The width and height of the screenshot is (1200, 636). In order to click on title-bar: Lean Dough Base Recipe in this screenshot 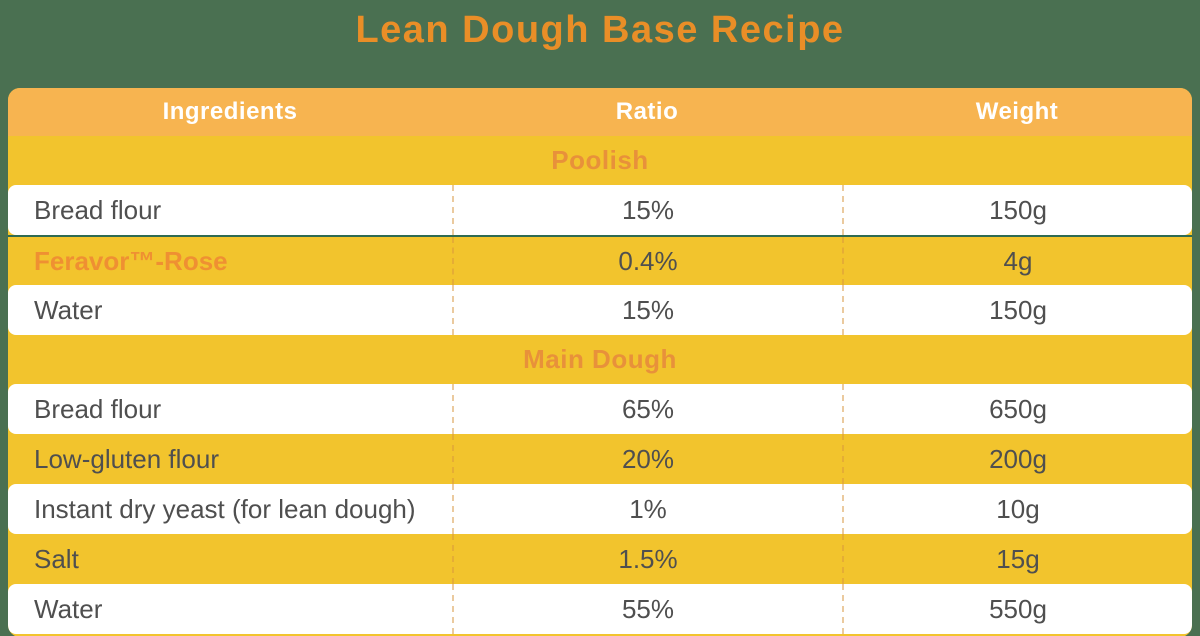, I will do `click(600, 44)`.